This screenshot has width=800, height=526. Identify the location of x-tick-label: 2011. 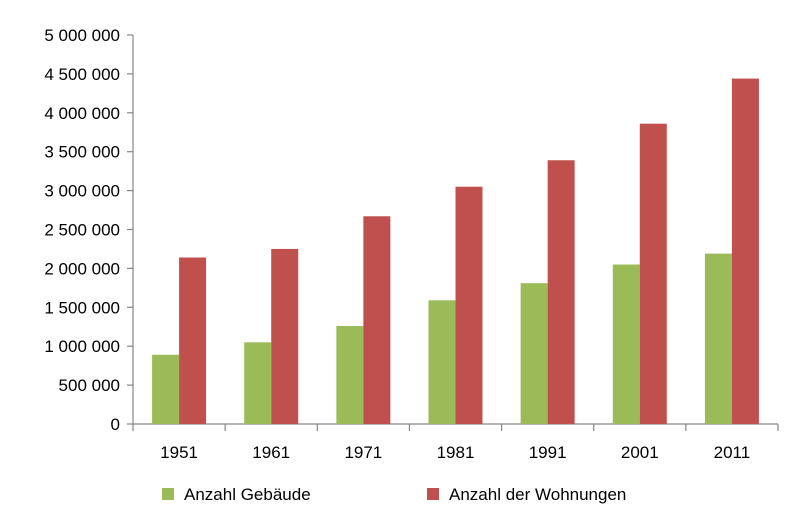
(732, 452).